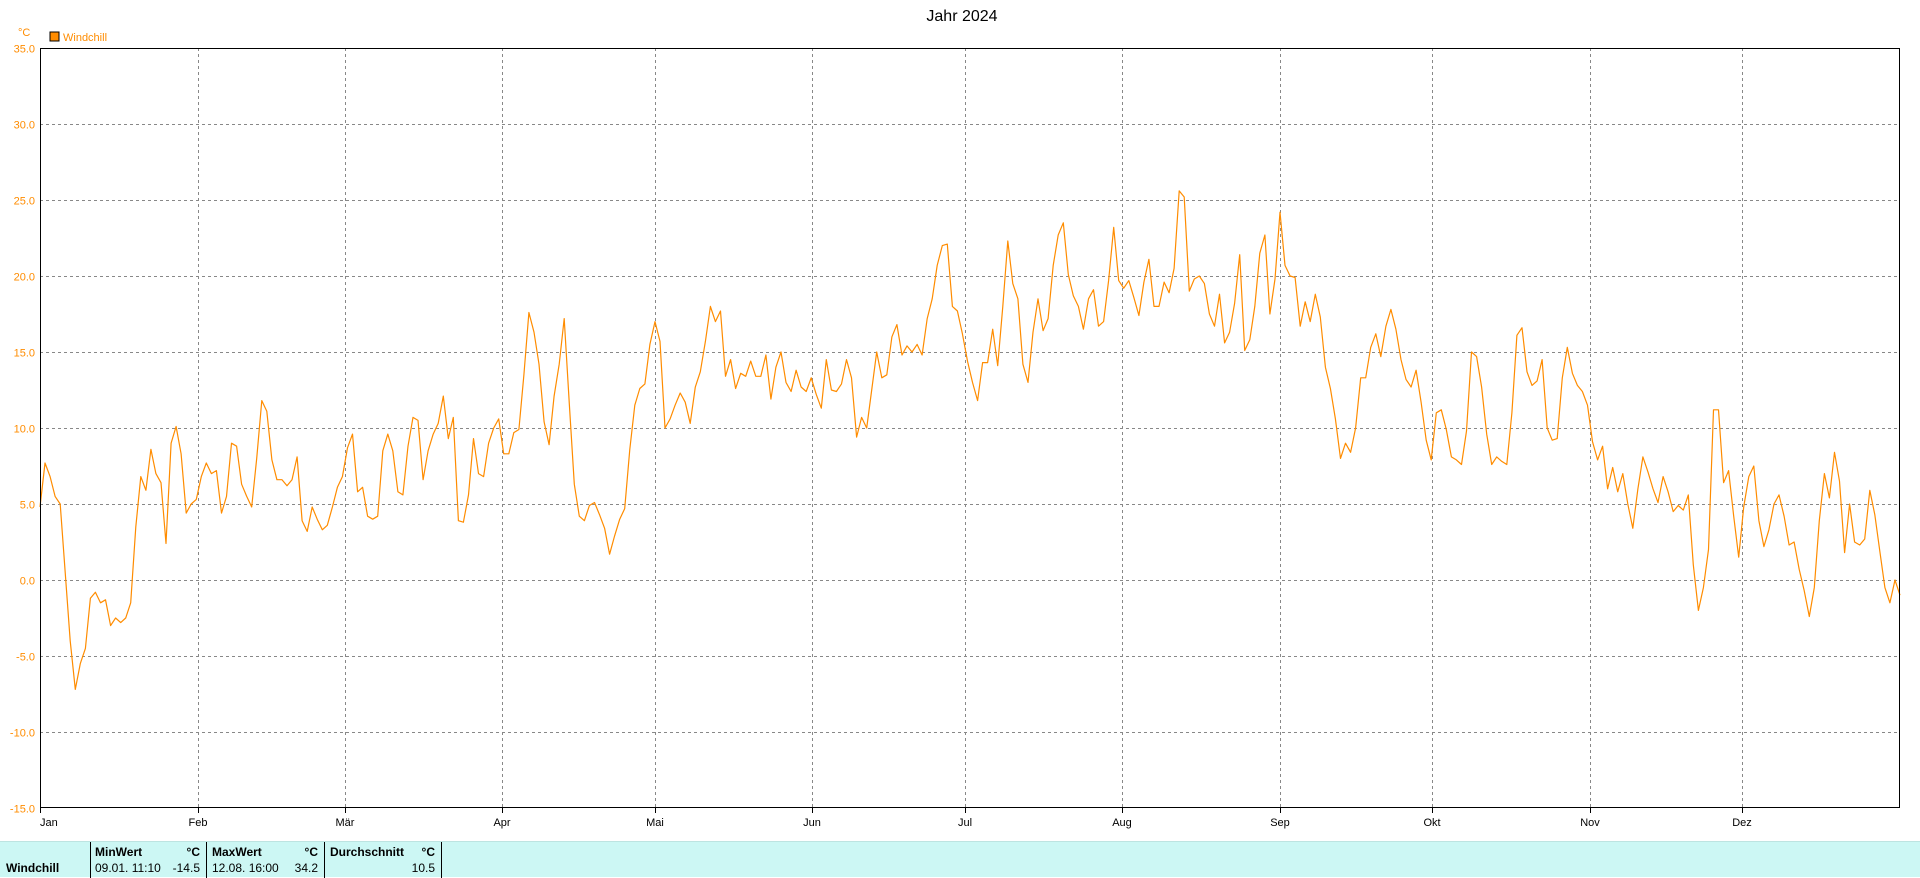 This screenshot has width=1920, height=878. I want to click on x-tick-label: Mai, so click(655, 823).